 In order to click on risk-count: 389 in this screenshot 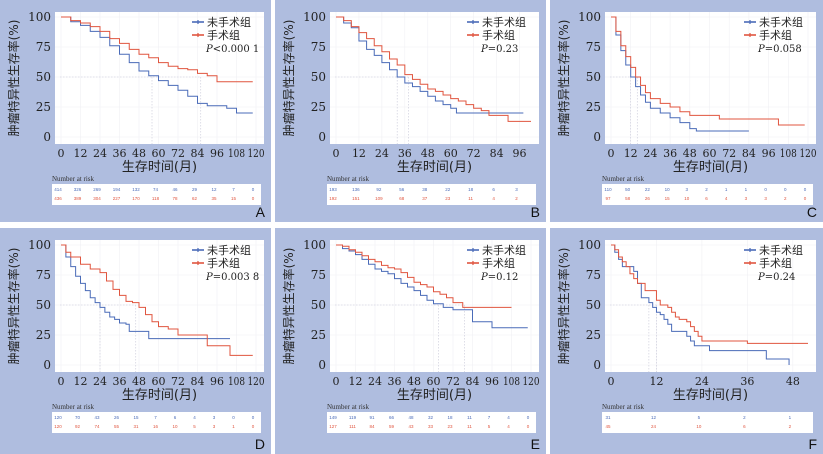, I will do `click(77, 198)`.